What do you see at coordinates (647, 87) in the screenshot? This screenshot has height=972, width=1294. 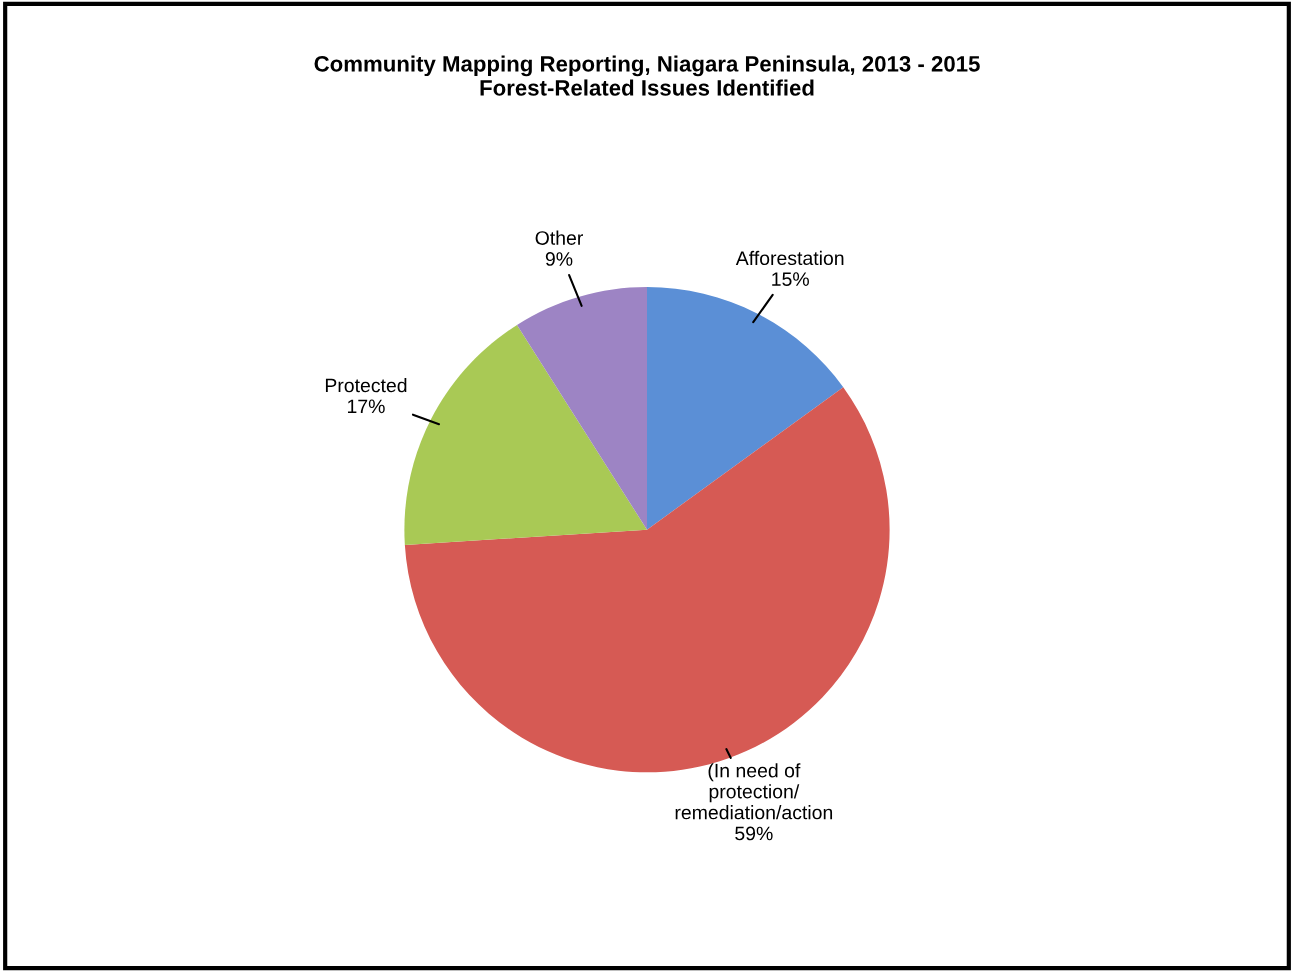 I see `chart-subtitle: Forest-Related Issues Identified` at bounding box center [647, 87].